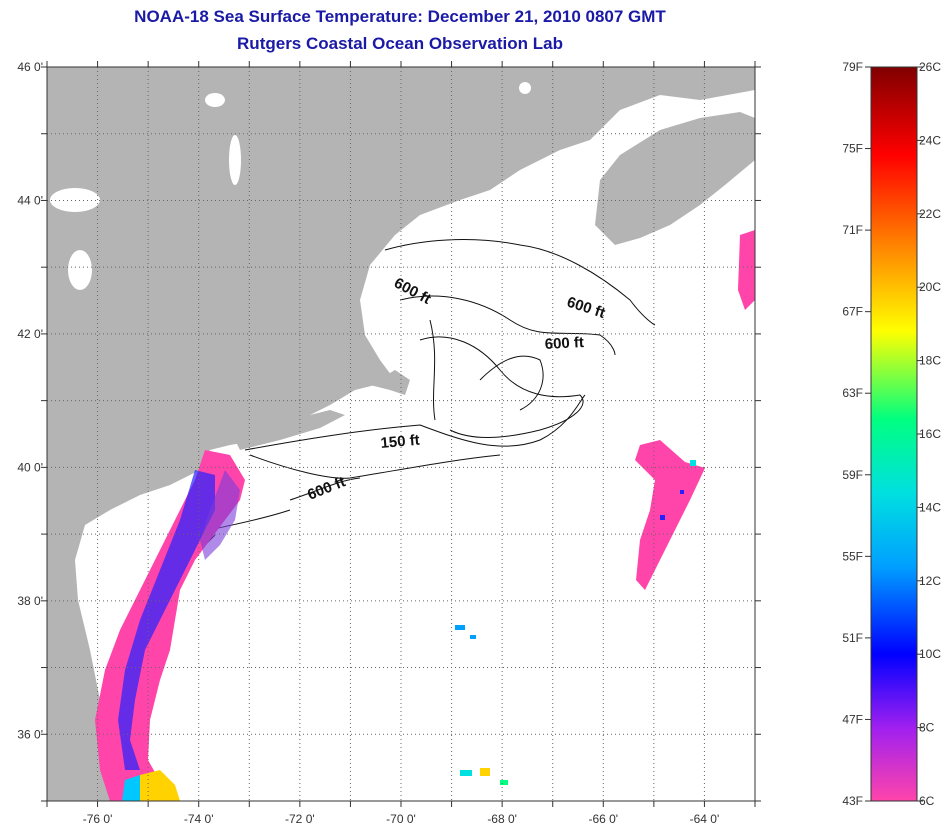 Image resolution: width=944 pixels, height=840 pixels. I want to click on colorbar, so click(894, 434).